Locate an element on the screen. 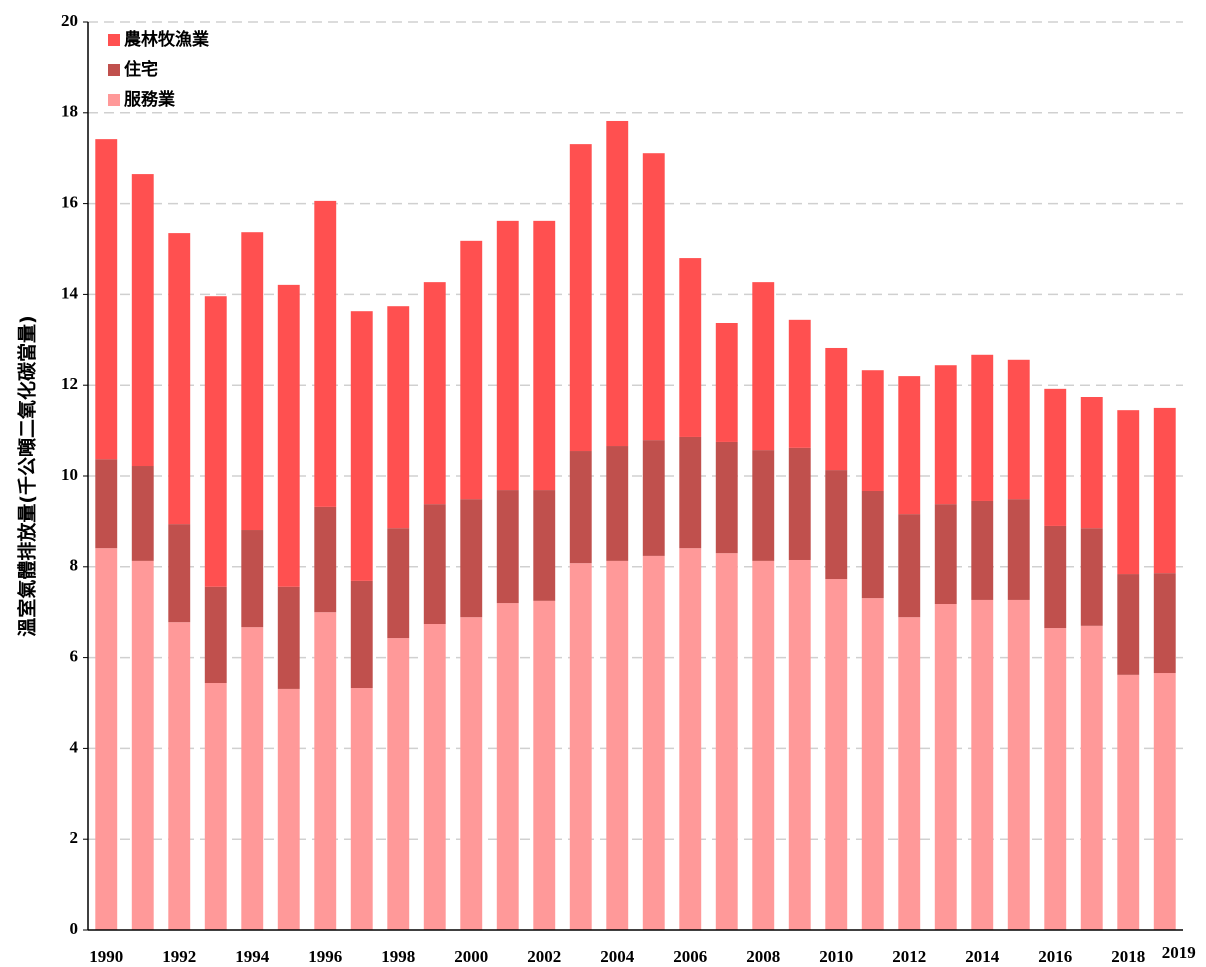 Image resolution: width=1206 pixels, height=967 pixels. y-axis-label: 溫室氣體排放量(千公噸二氧化碳當量) is located at coordinates (27, 475).